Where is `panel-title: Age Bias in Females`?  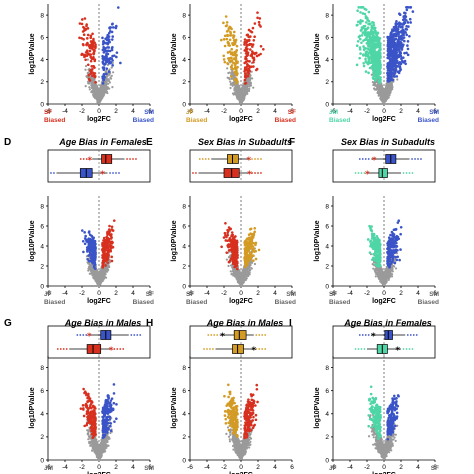
panel-title: Age Bias in Females is located at coordinates (102, 142).